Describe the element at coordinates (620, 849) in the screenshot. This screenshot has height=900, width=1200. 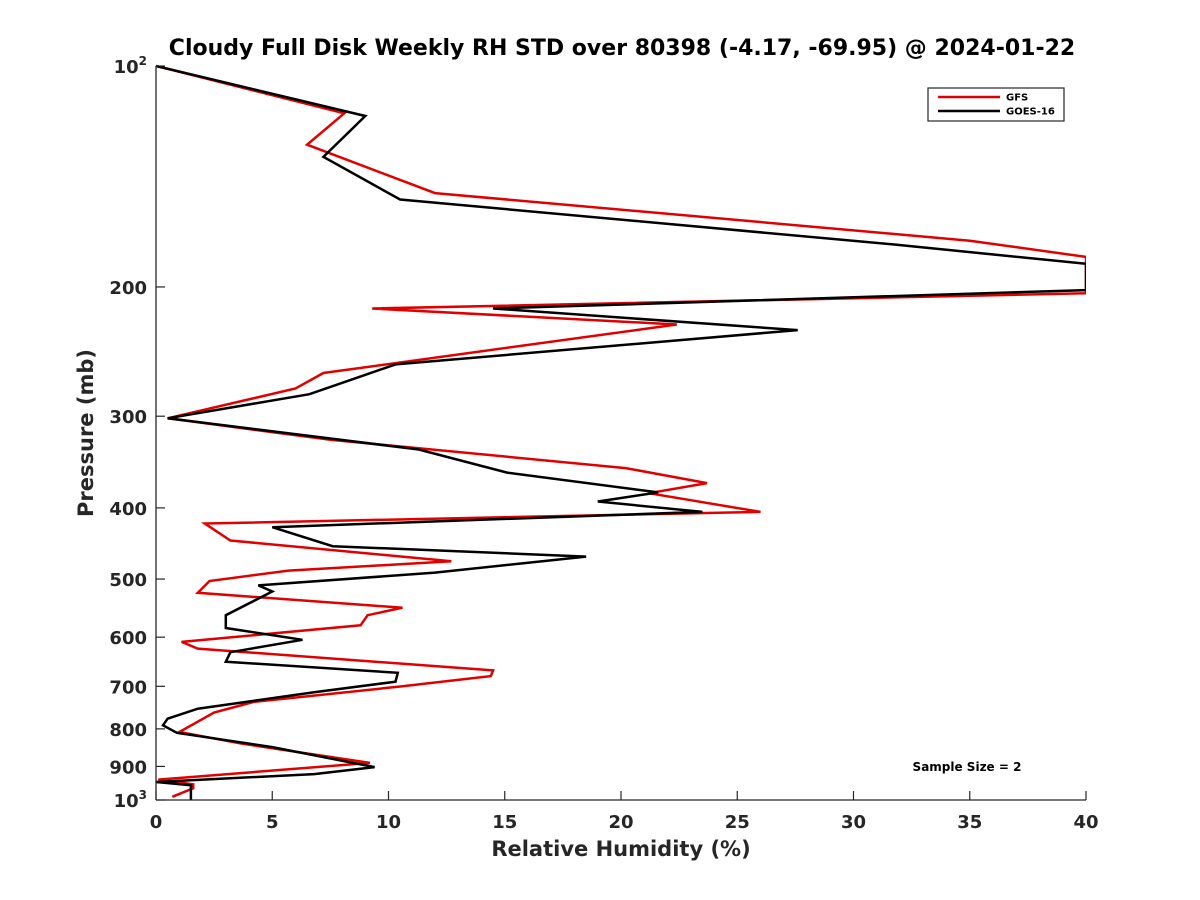
I see `x-axis-label: Relative Humidity (%)` at that location.